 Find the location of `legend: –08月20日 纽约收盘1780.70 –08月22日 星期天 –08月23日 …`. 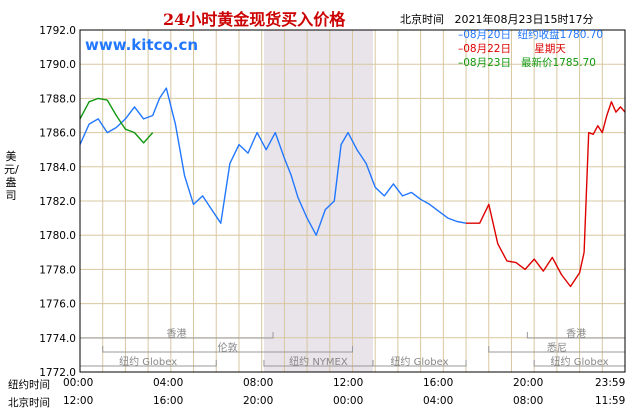

legend: –08月20日 纽约收盘1780.70 –08月22日 星期天 –08月23日 … is located at coordinates (530, 49).